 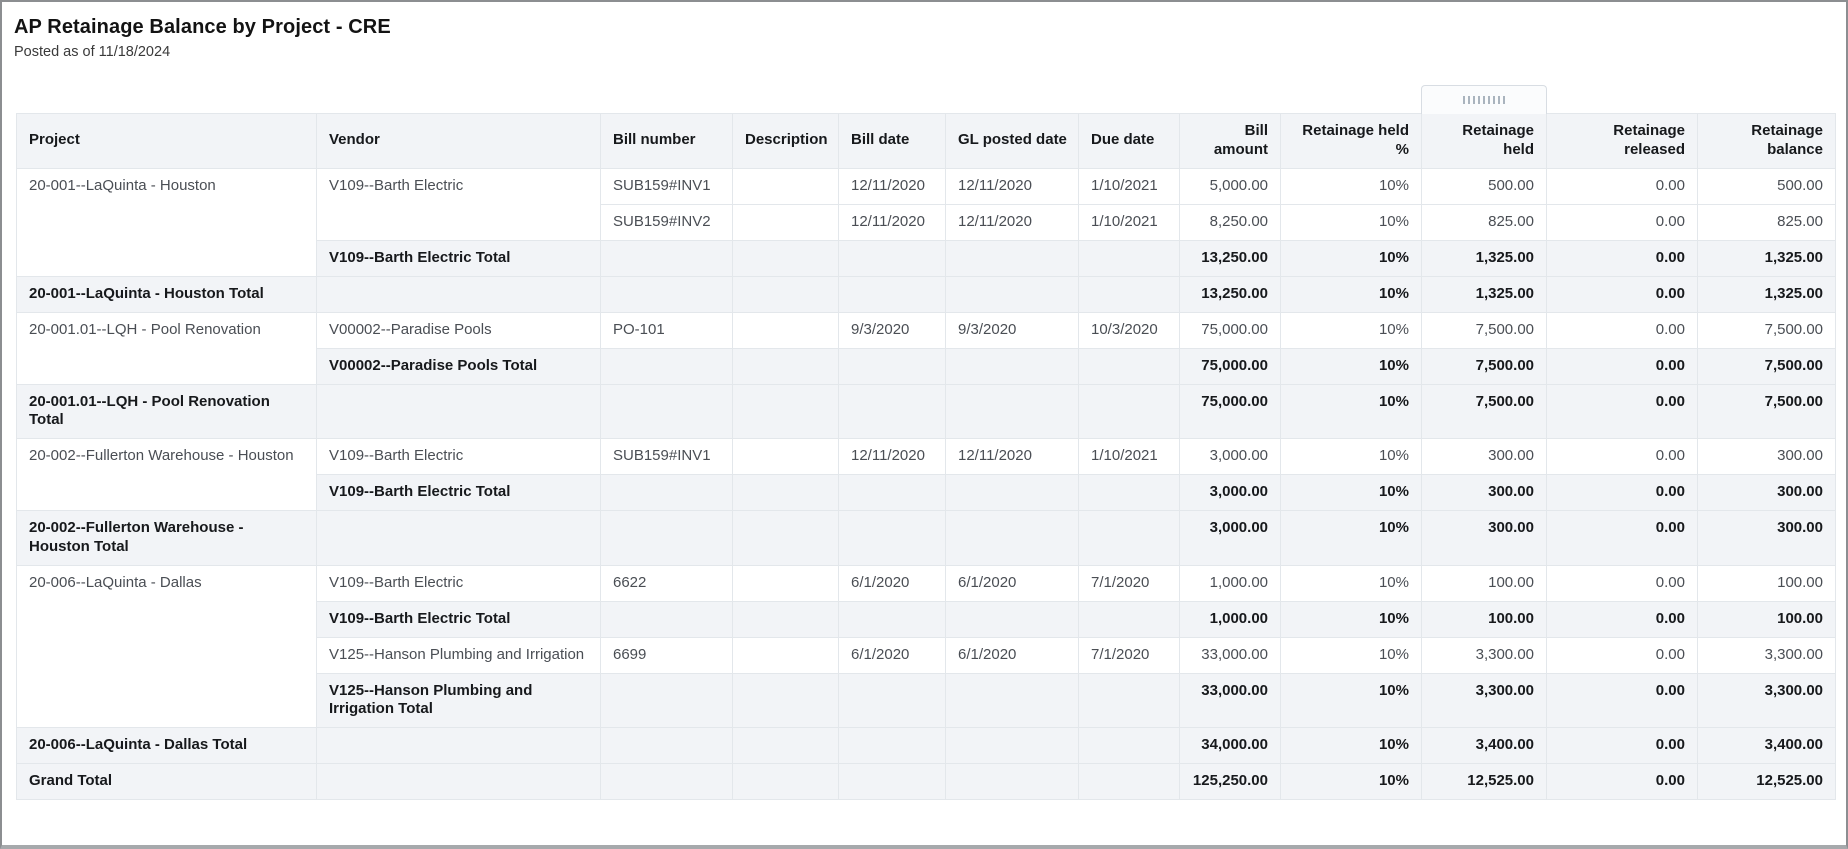 What do you see at coordinates (1766, 222) in the screenshot?
I see `cell-retainage_balance: 825.00` at bounding box center [1766, 222].